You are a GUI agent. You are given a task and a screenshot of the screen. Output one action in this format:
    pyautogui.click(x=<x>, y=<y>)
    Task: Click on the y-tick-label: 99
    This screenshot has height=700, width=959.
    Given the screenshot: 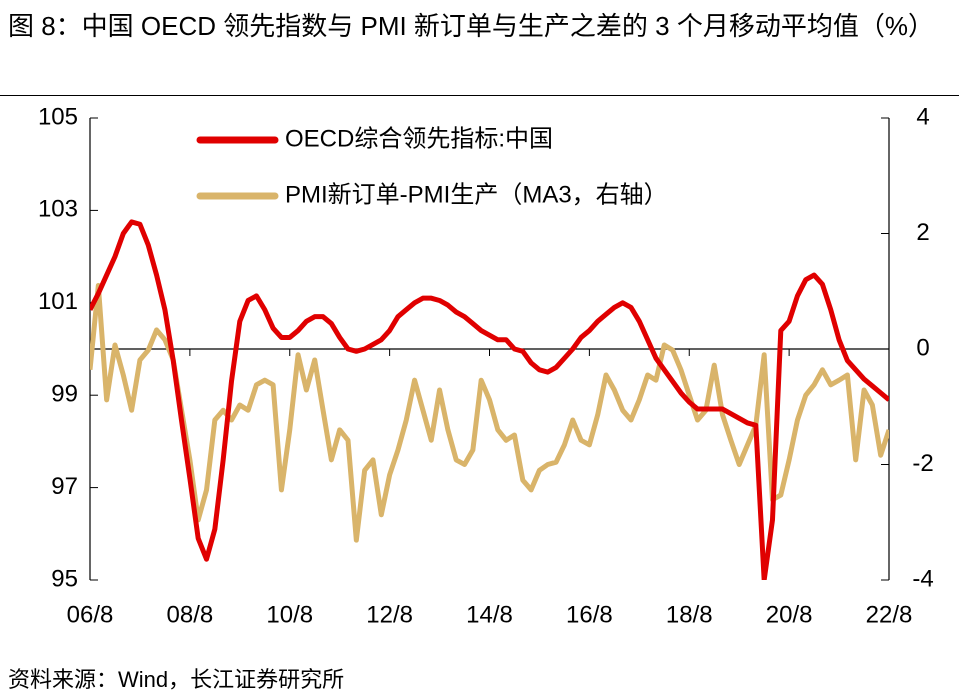 What is the action you would take?
    pyautogui.click(x=64, y=394)
    